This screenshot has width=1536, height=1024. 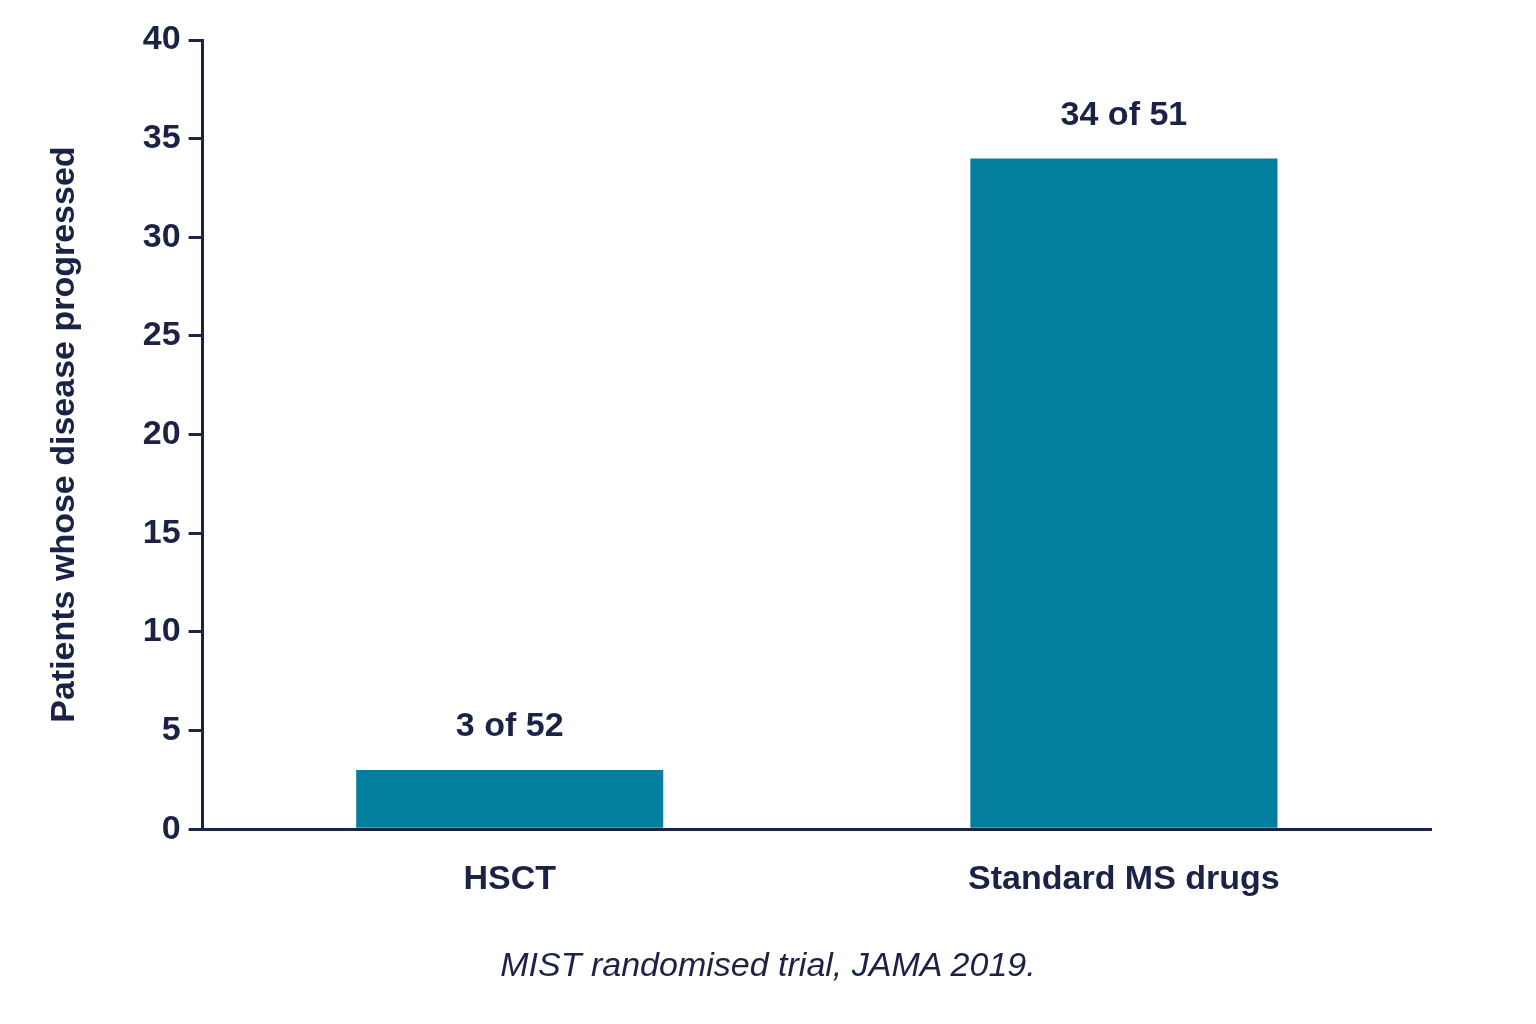 I want to click on y-tick-label: 35, so click(x=161, y=136).